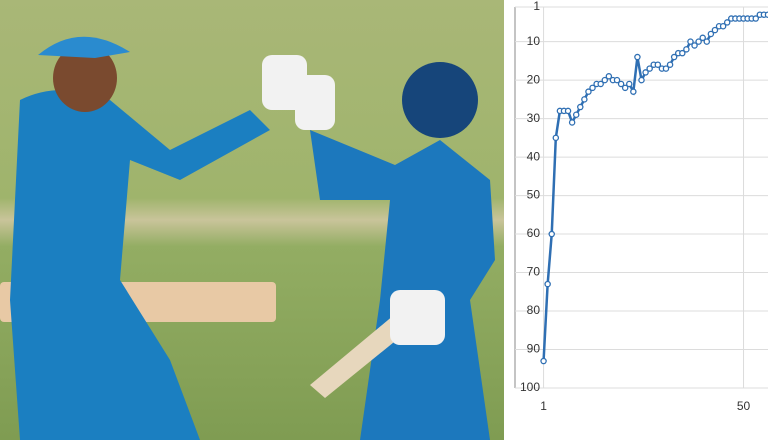 The image size is (768, 446). I want to click on y-tick-label: 80, so click(534, 310).